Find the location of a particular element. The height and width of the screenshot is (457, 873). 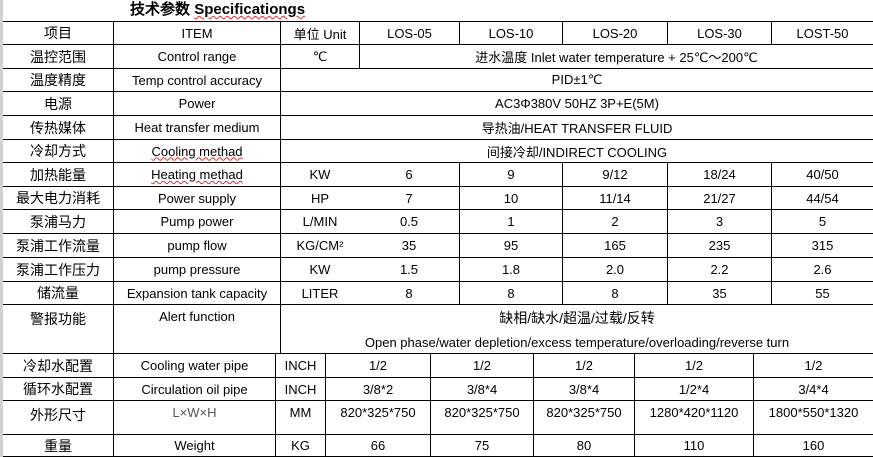

row-value: 315 is located at coordinates (822, 245).